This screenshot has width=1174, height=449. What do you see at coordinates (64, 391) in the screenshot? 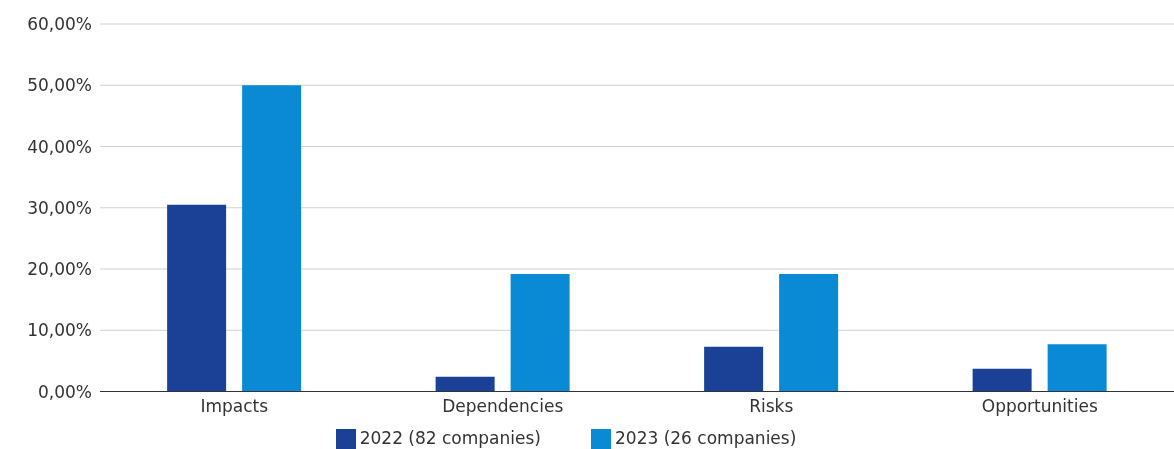
I see `y-tick-label: 0,00%` at bounding box center [64, 391].